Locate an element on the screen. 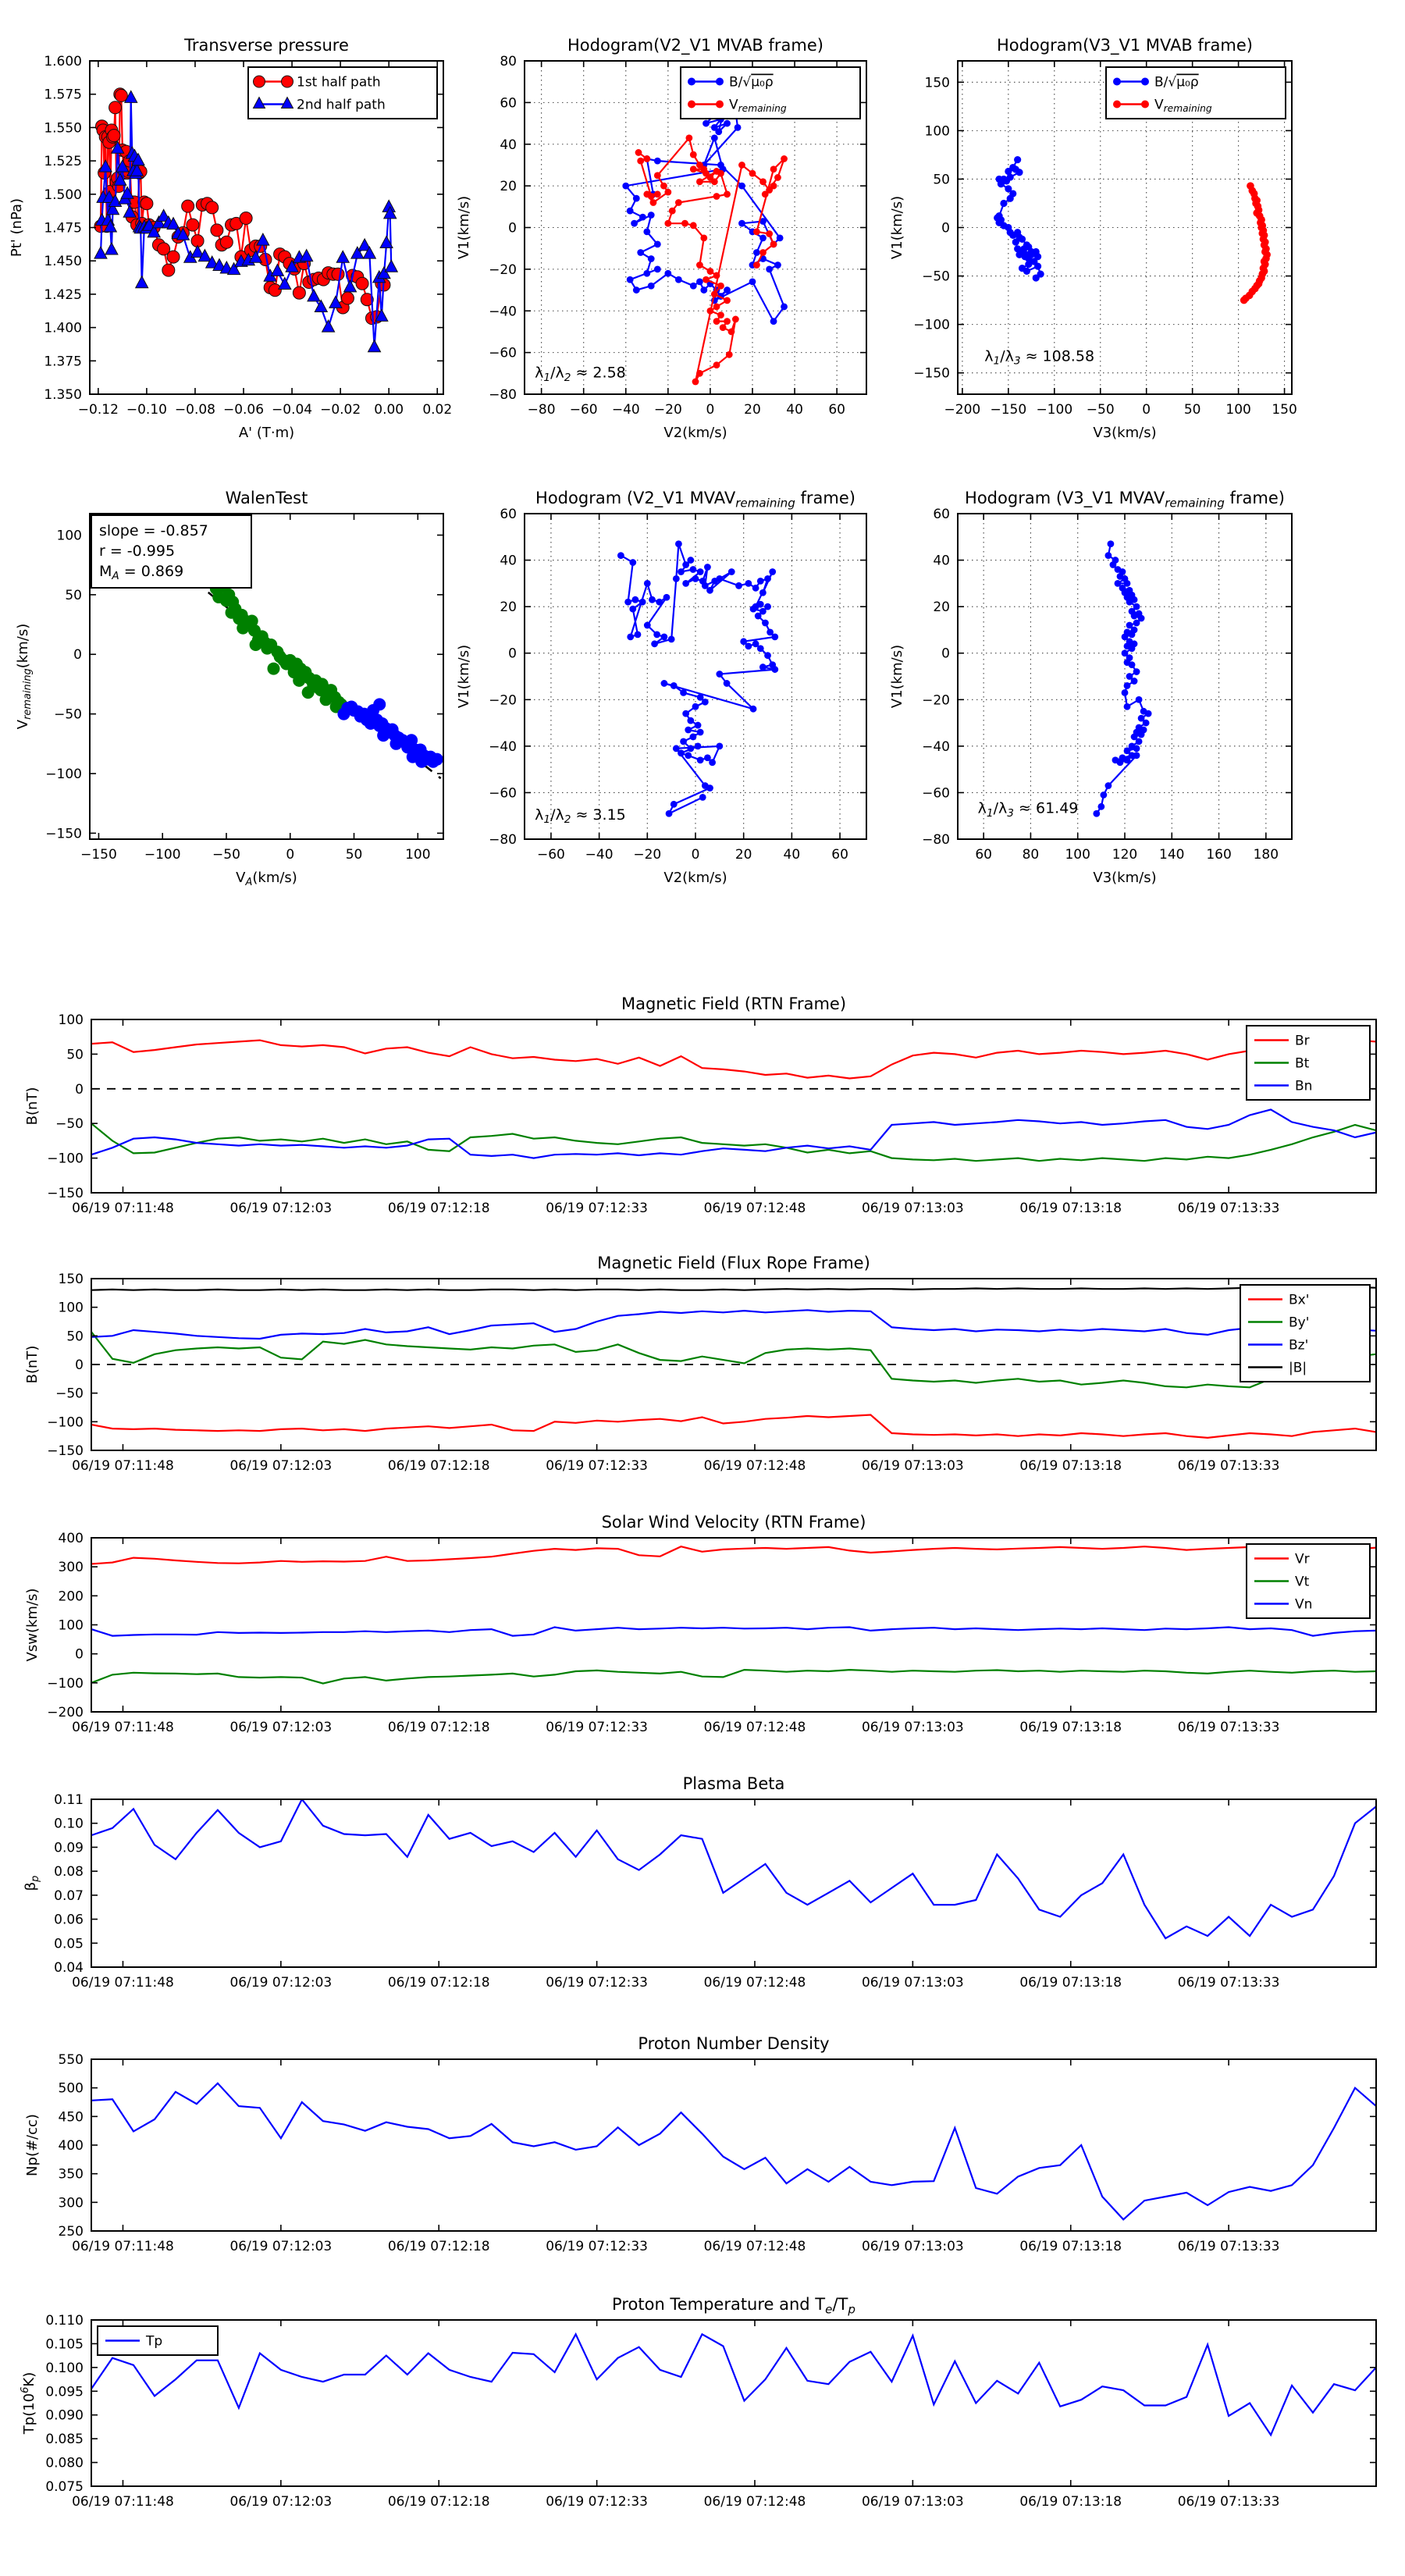 The width and height of the screenshot is (1405, 2576). series-bz-prime is located at coordinates (733, 1324).